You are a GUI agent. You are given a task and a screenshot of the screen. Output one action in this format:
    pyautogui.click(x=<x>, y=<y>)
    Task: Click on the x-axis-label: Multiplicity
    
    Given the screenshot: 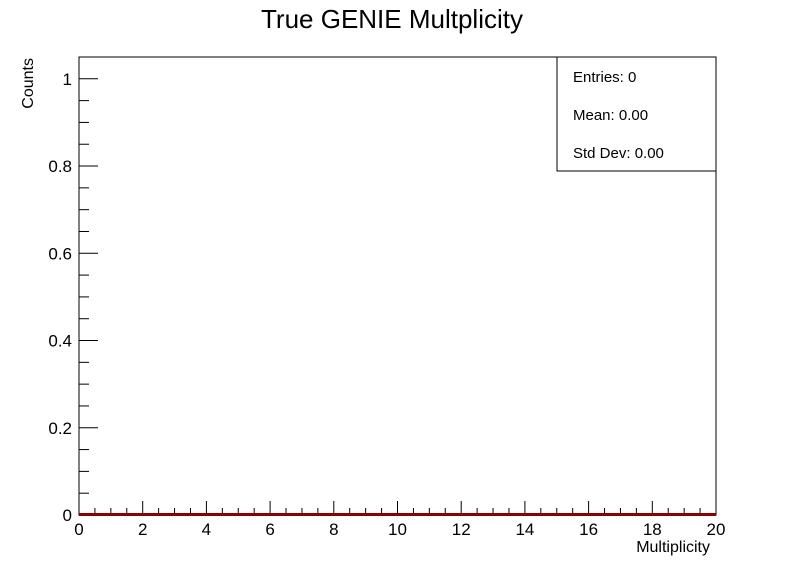 What is the action you would take?
    pyautogui.click(x=673, y=547)
    